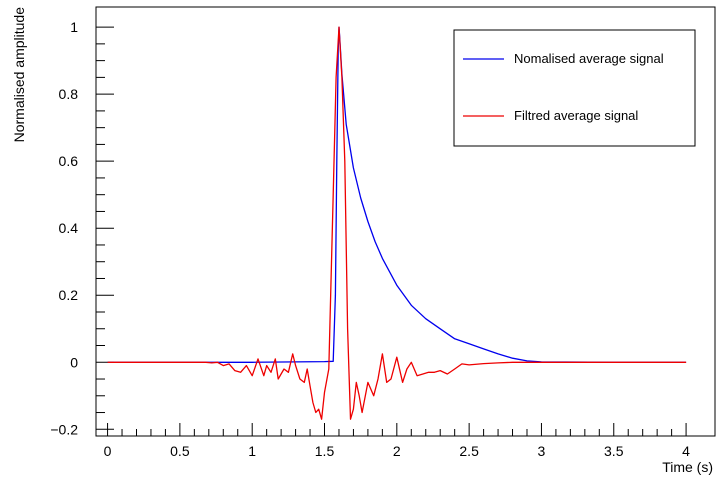 The image size is (721, 480). I want to click on legend-label-2: Filtred average signal, so click(576, 115).